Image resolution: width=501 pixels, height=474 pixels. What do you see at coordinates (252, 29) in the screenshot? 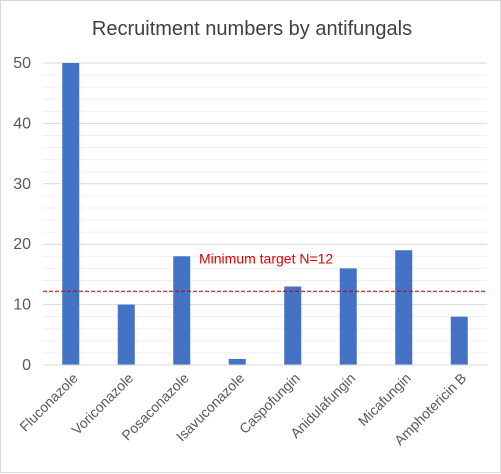
I see `chart-title: Recruitment numbers by antifungals` at bounding box center [252, 29].